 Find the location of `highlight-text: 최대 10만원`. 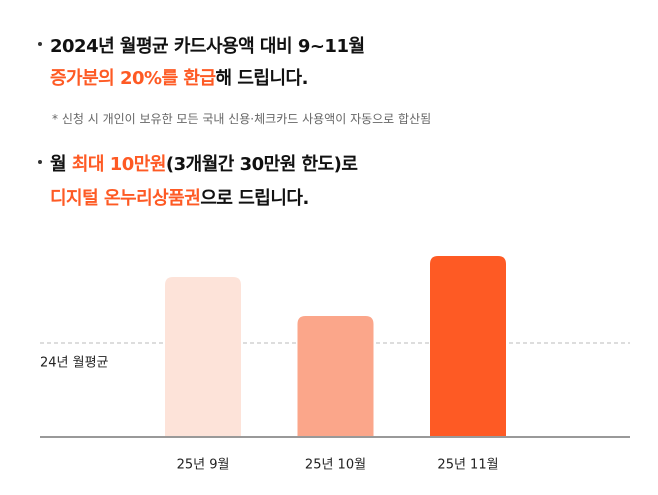

highlight-text: 최대 10만원 is located at coordinates (119, 164).